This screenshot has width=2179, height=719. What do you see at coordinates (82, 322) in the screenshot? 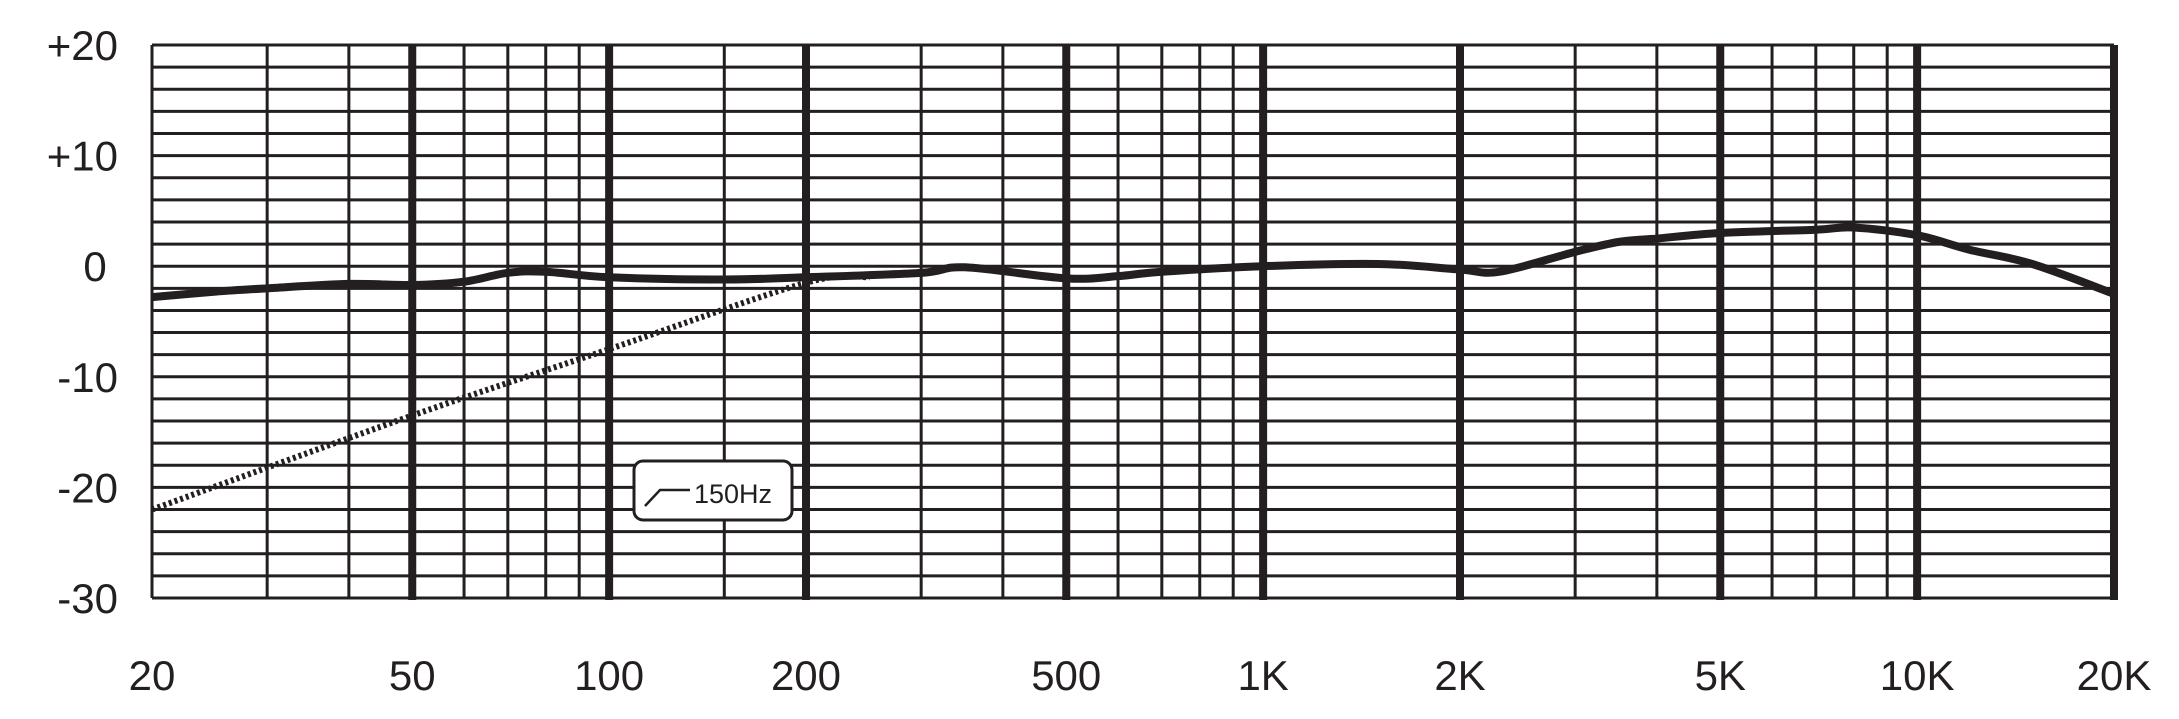
I see `y-axis-ticks: +20 +10 0 -10 -20 -30` at bounding box center [82, 322].